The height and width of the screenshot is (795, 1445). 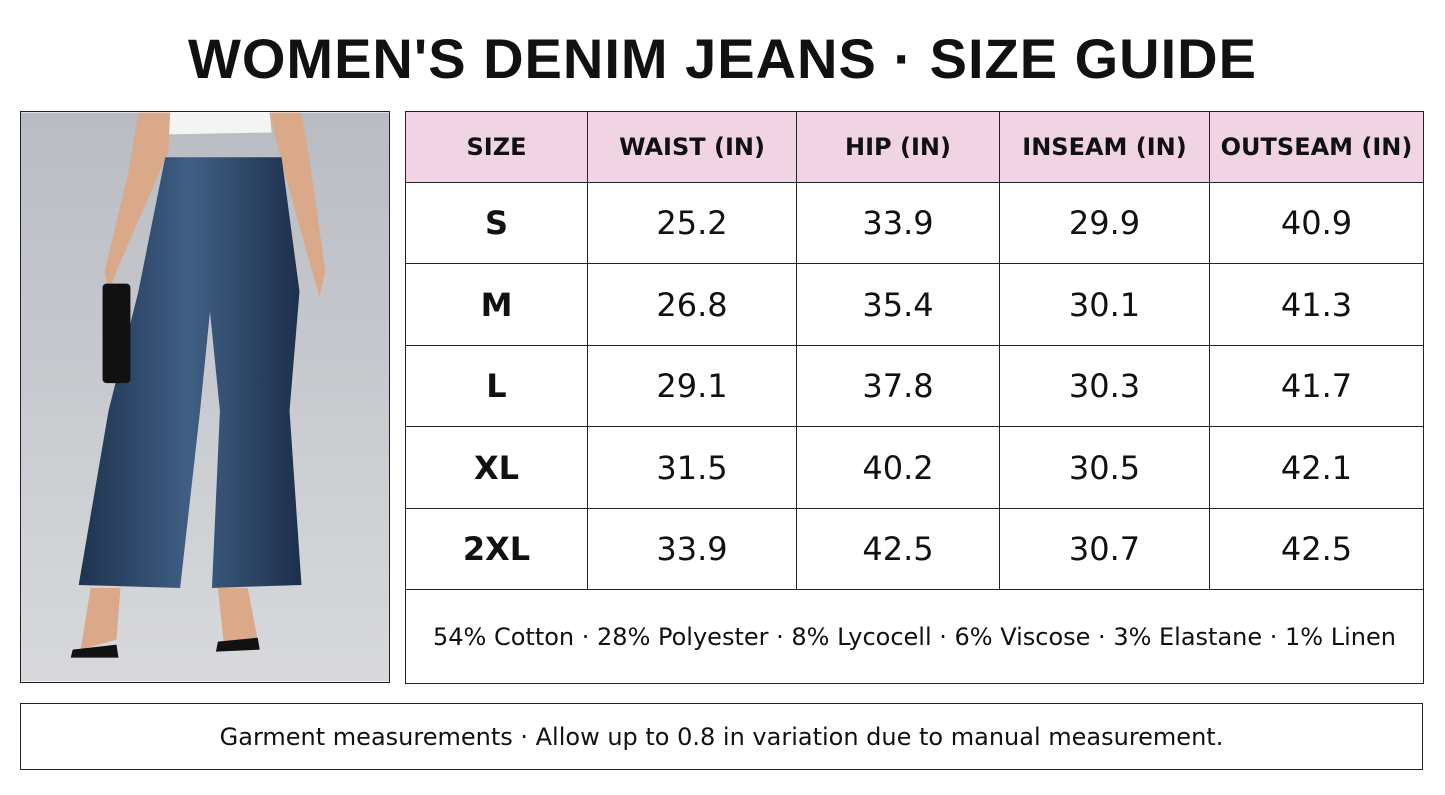 I want to click on size-row: M 26.8 35.4 30.1 41.3, so click(x=914, y=304).